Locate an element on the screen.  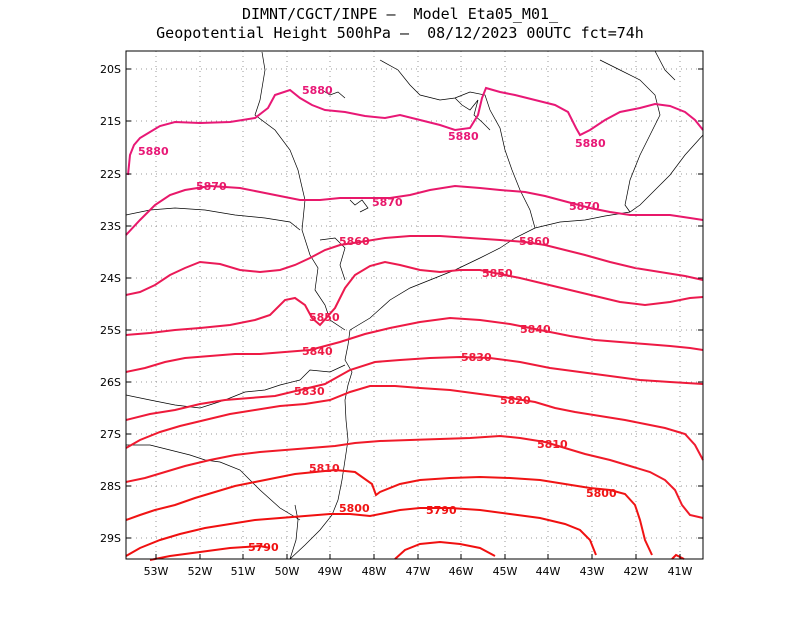
contour-label: 5820 is located at coordinates (515, 400).